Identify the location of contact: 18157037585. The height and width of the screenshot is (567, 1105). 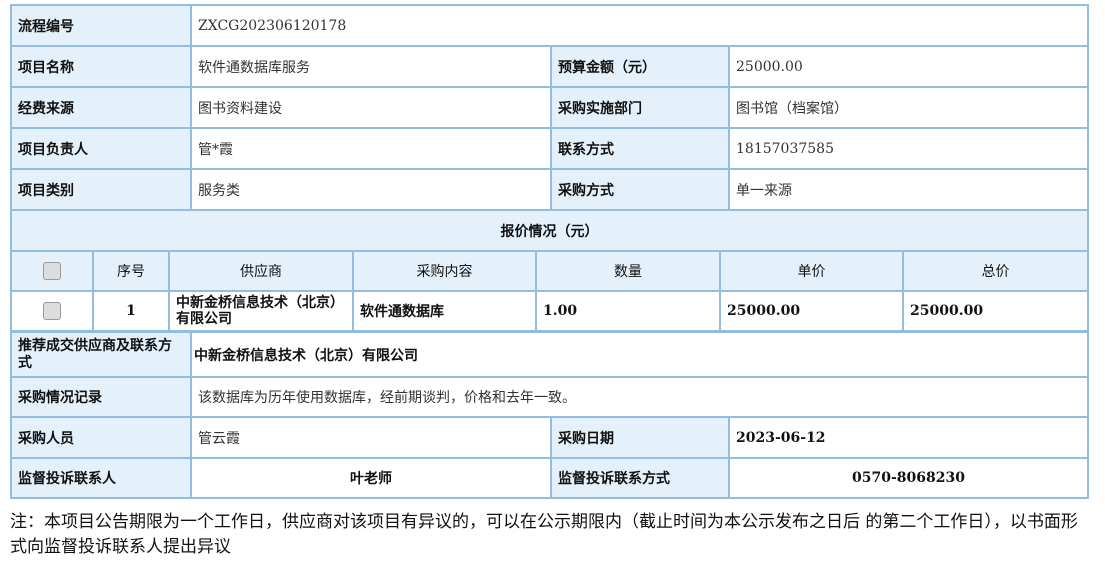
(908, 148).